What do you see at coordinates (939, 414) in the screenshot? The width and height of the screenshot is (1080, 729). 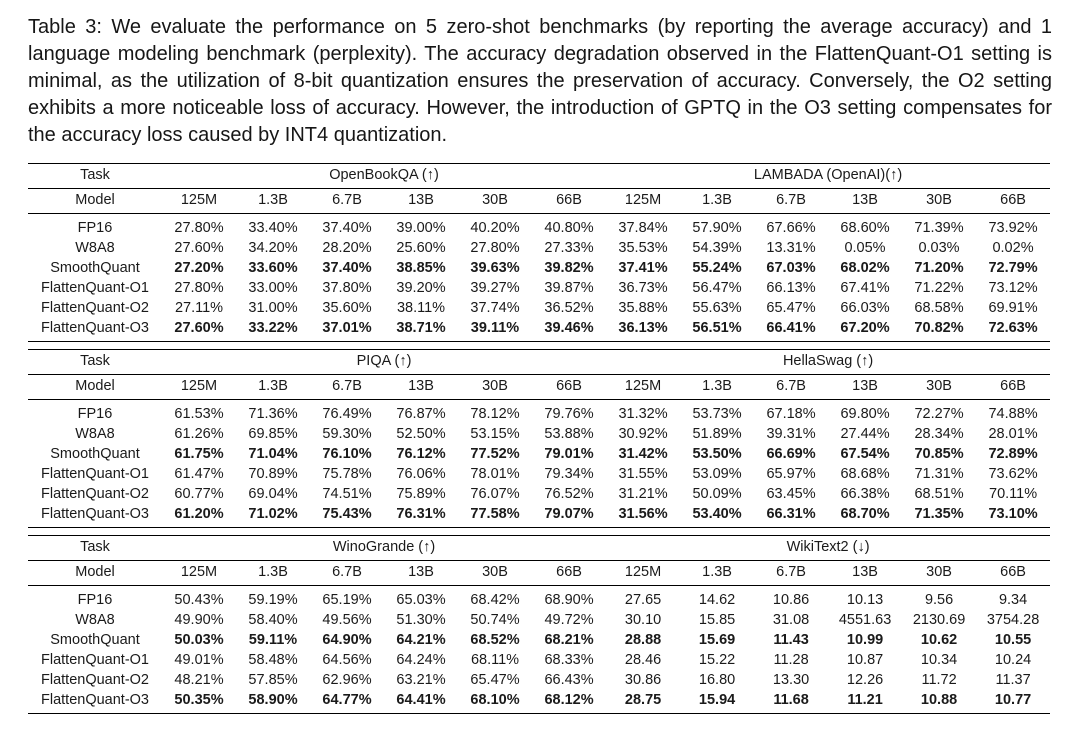 I see `value-cell: 72.27%` at bounding box center [939, 414].